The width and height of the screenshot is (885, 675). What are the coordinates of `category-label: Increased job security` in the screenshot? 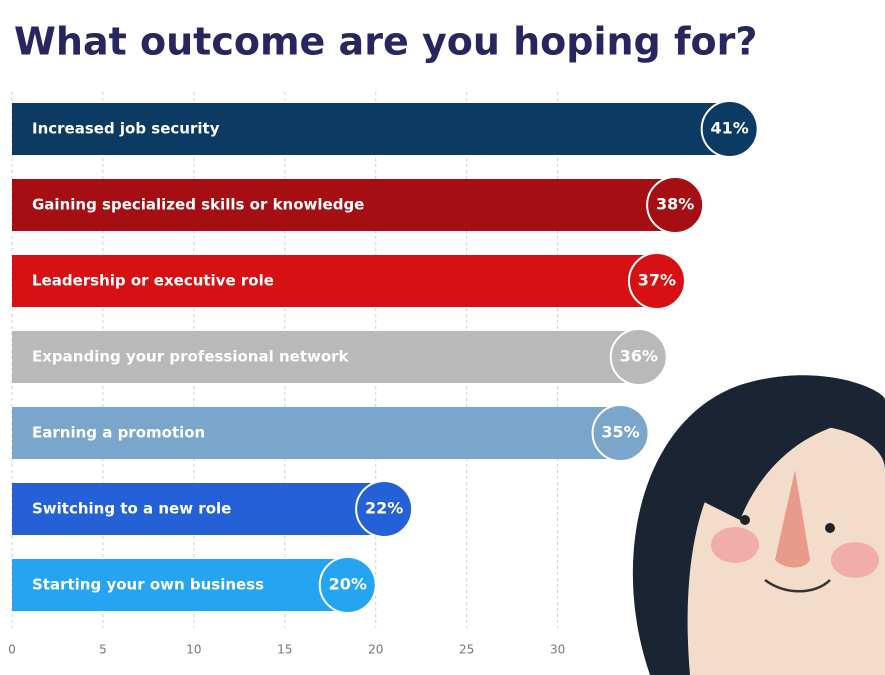 It's located at (126, 129).